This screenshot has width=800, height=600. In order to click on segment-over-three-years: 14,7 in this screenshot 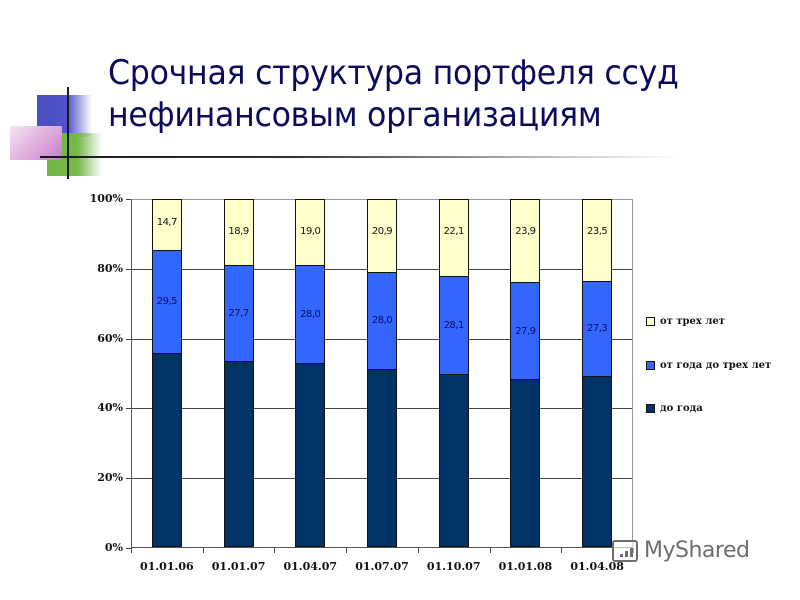, I will do `click(166, 225)`.